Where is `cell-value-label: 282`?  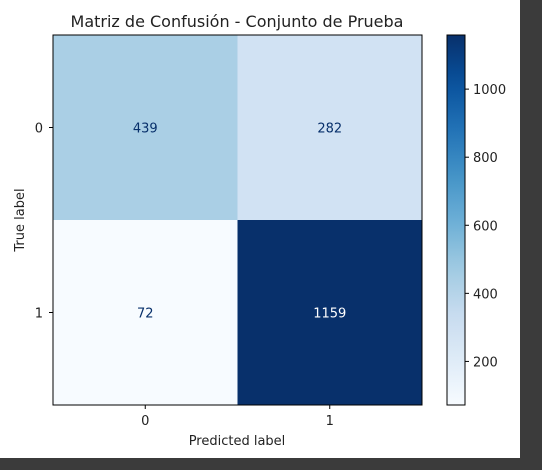
cell-value-label: 282 is located at coordinates (329, 129).